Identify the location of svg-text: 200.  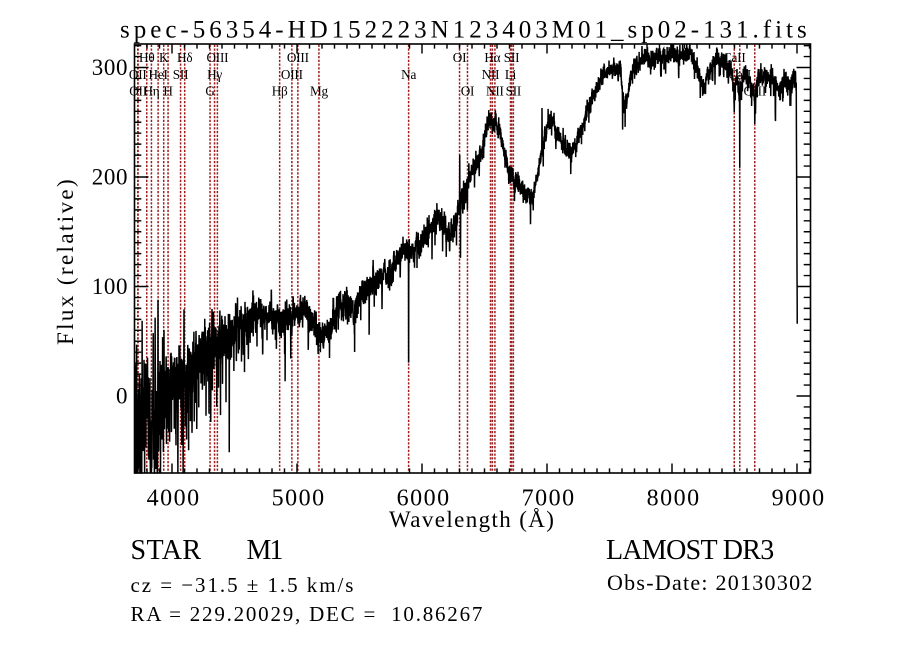
(110, 177).